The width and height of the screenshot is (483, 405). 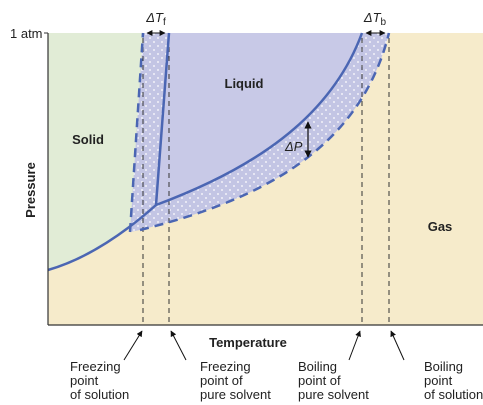 I want to click on delta-tf-label: ΔTf, so click(x=155, y=19).